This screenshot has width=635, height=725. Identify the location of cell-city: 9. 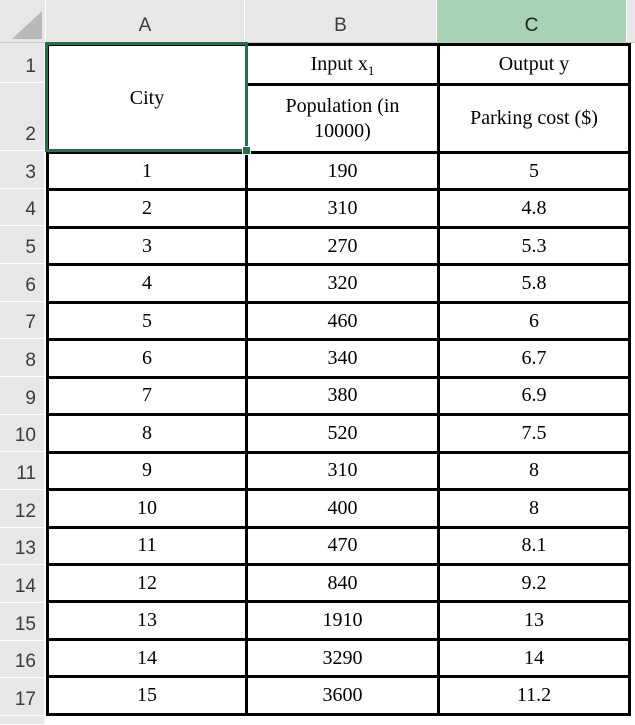
(147, 471).